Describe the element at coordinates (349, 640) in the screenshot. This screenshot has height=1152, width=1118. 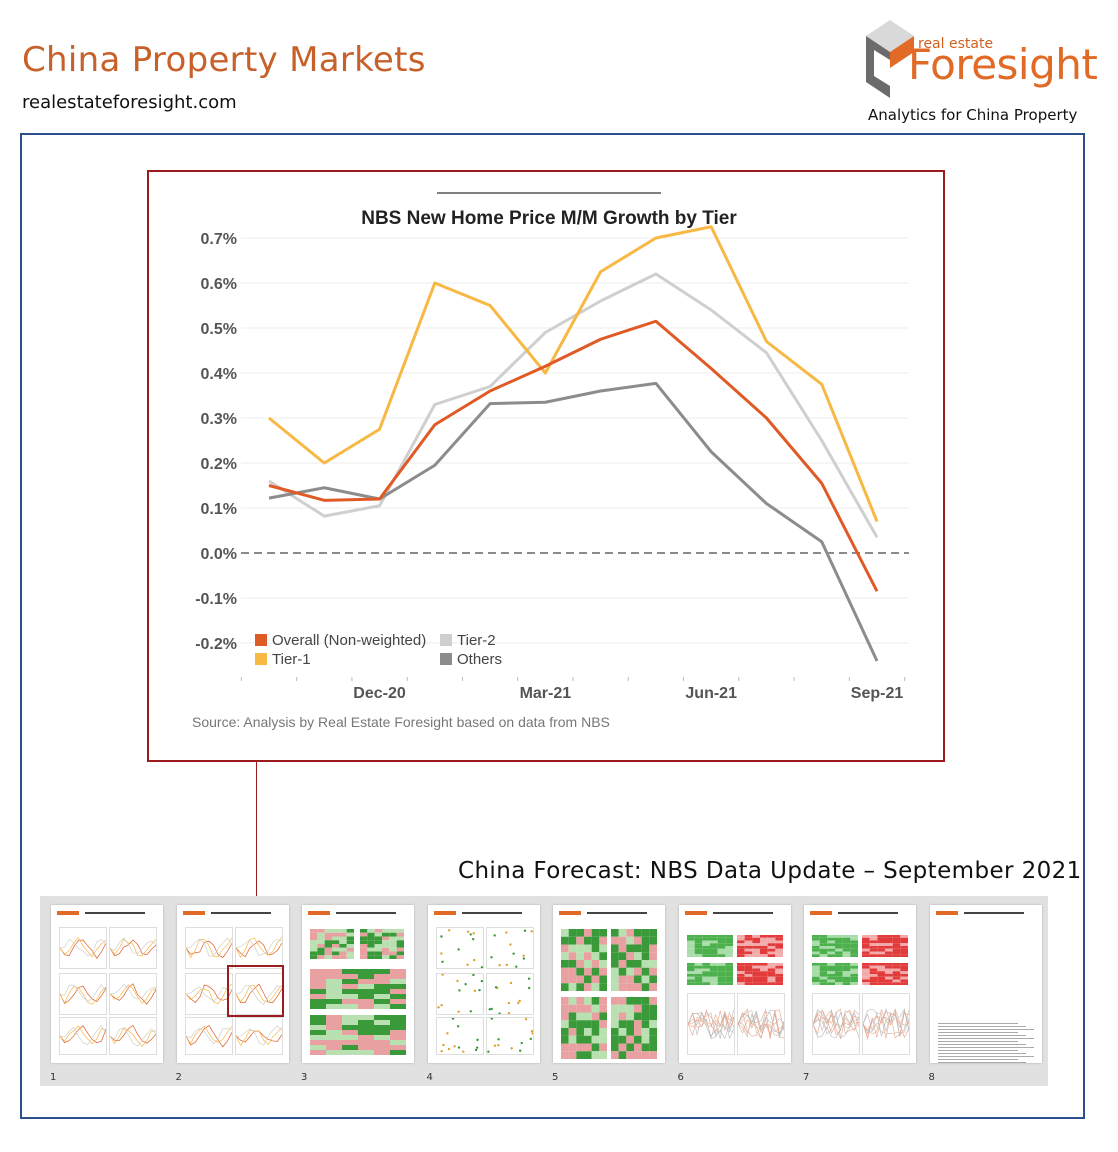
I see `legend-label: Overall (Non-weighted)` at that location.